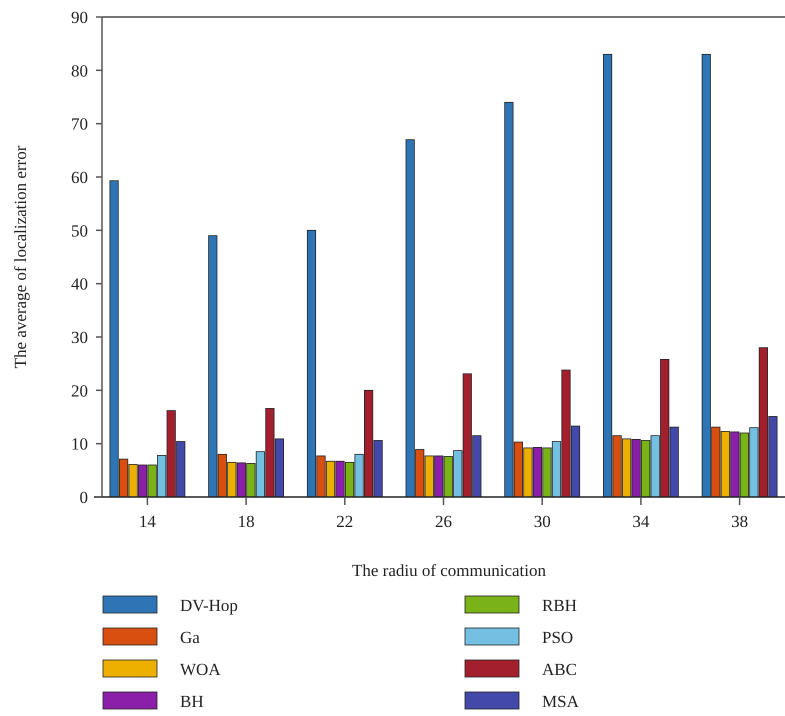 This screenshot has width=785, height=716. What do you see at coordinates (79, 177) in the screenshot?
I see `y-tick-label: 60` at bounding box center [79, 177].